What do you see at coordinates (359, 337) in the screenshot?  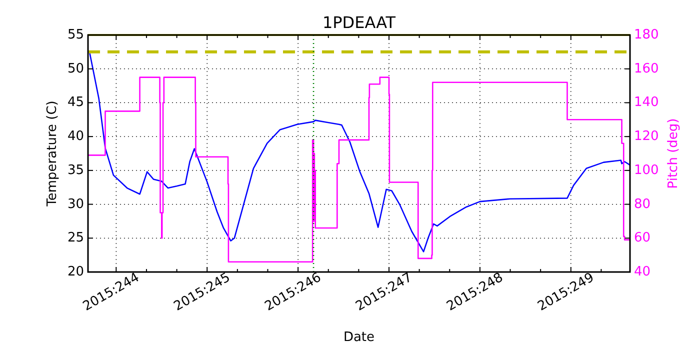 I see `x-axis-title: Date` at bounding box center [359, 337].